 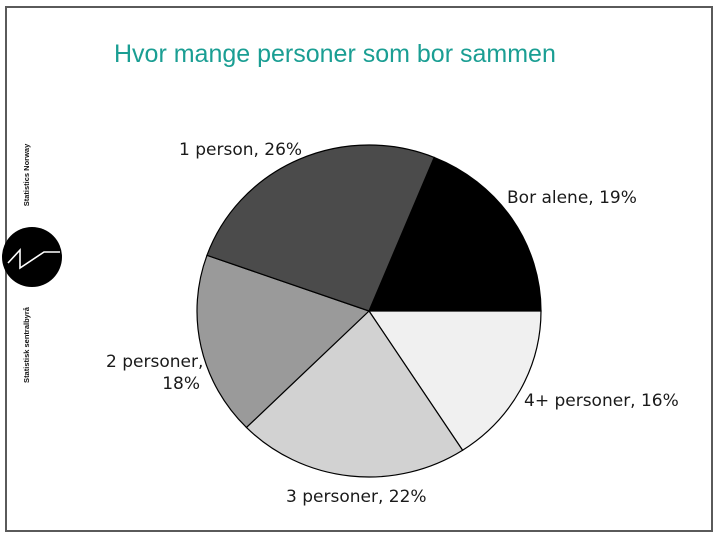 What do you see at coordinates (601, 401) in the screenshot?
I see `label-4-personer: 4+ personer, 16%` at bounding box center [601, 401].